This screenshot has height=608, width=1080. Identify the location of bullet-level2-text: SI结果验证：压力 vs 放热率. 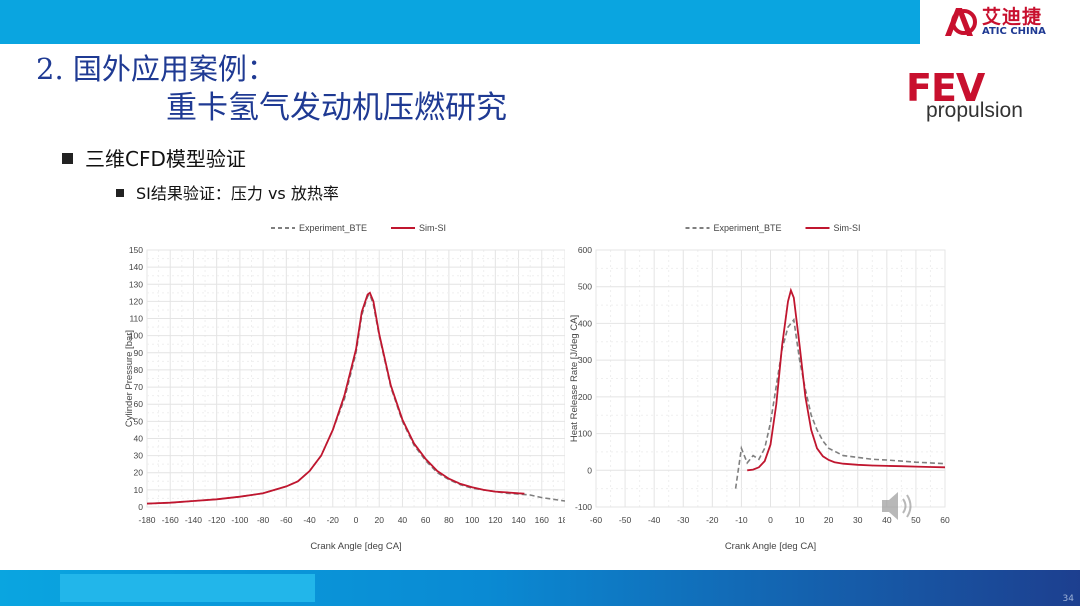
(237, 193).